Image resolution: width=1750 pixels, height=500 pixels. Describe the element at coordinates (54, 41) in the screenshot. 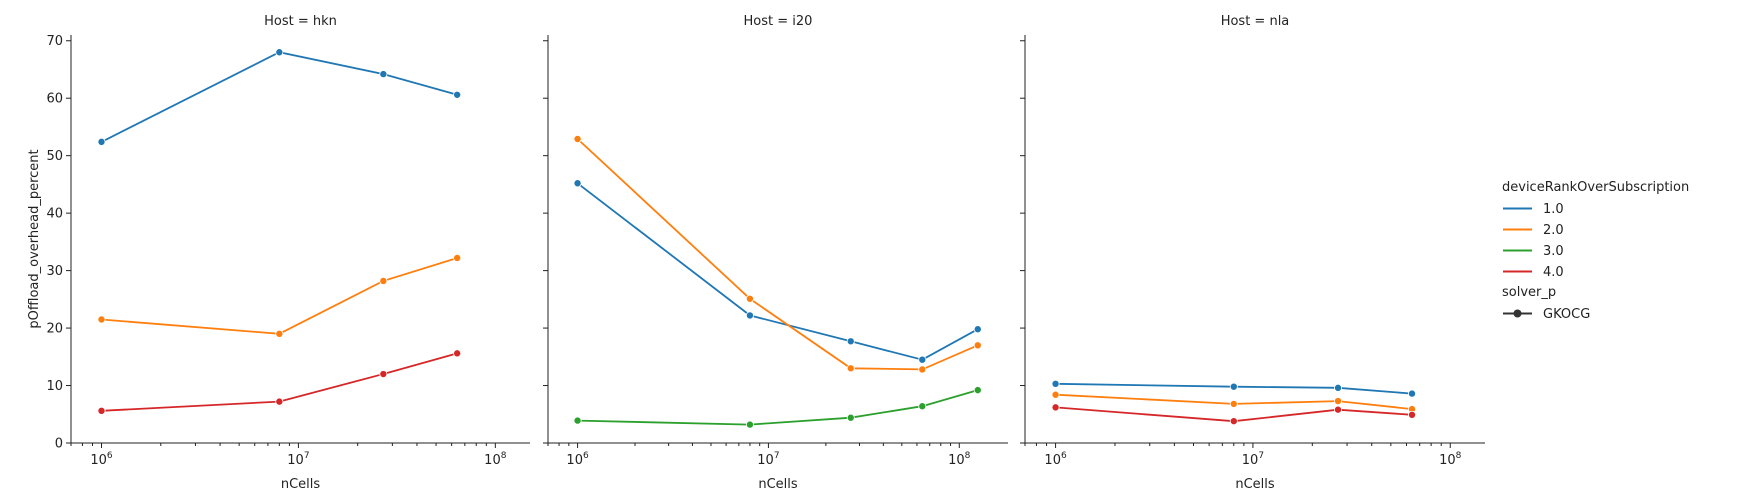

I see `y-tick-label: 70` at that location.